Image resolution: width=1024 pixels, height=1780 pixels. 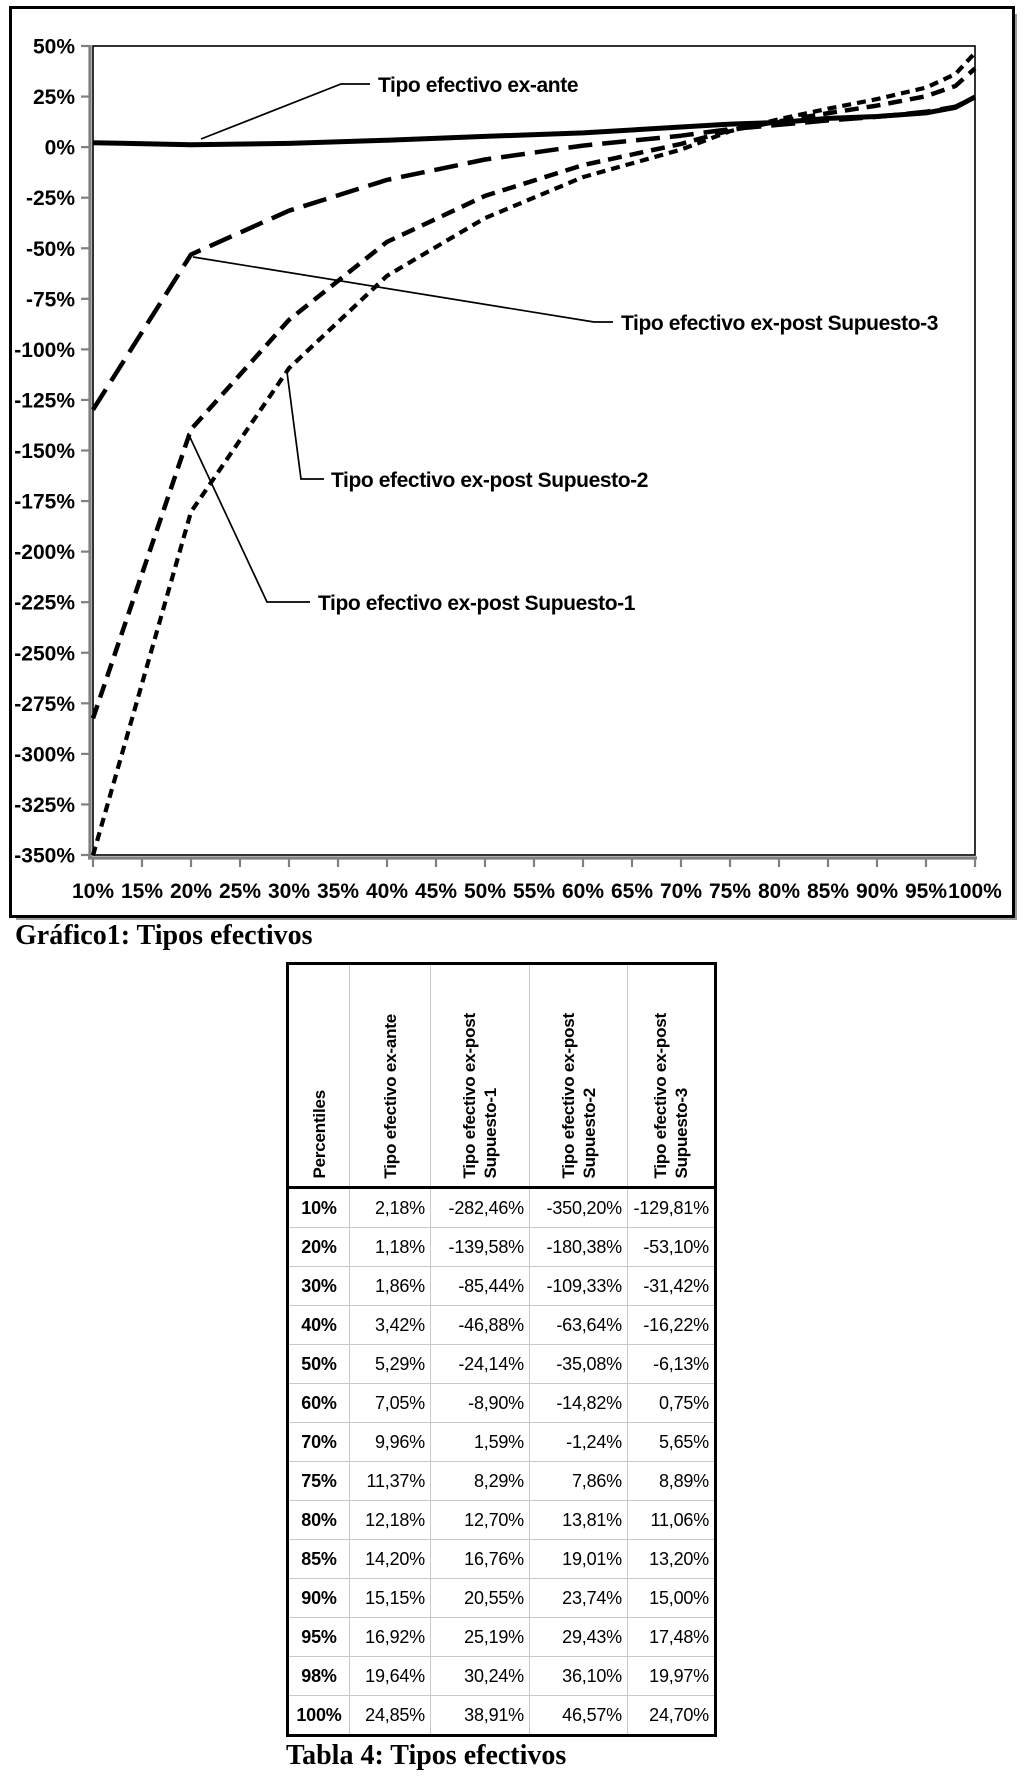 I want to click on table-row: 40% 3,42% -46,88% -63,64% -16,22%, so click(x=501, y=1325).